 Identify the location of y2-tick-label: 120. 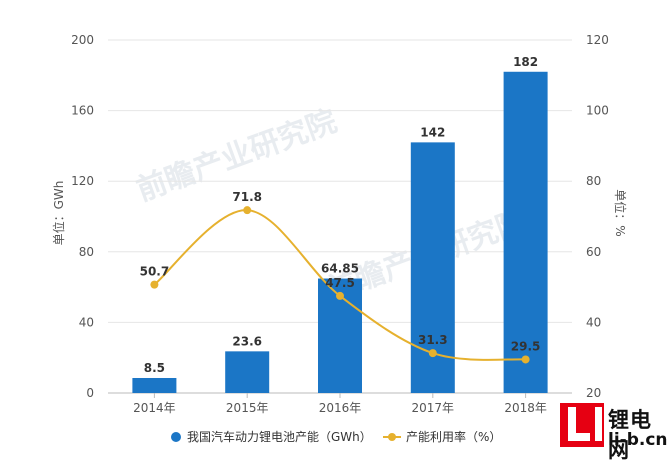
(597, 40).